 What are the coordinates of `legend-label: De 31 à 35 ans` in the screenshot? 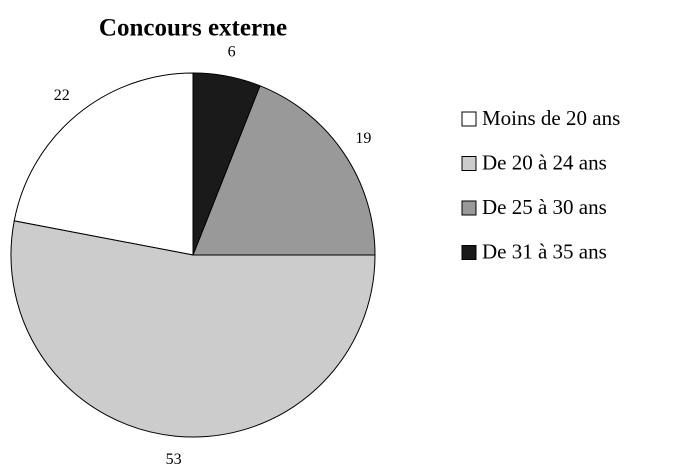 It's located at (544, 251).